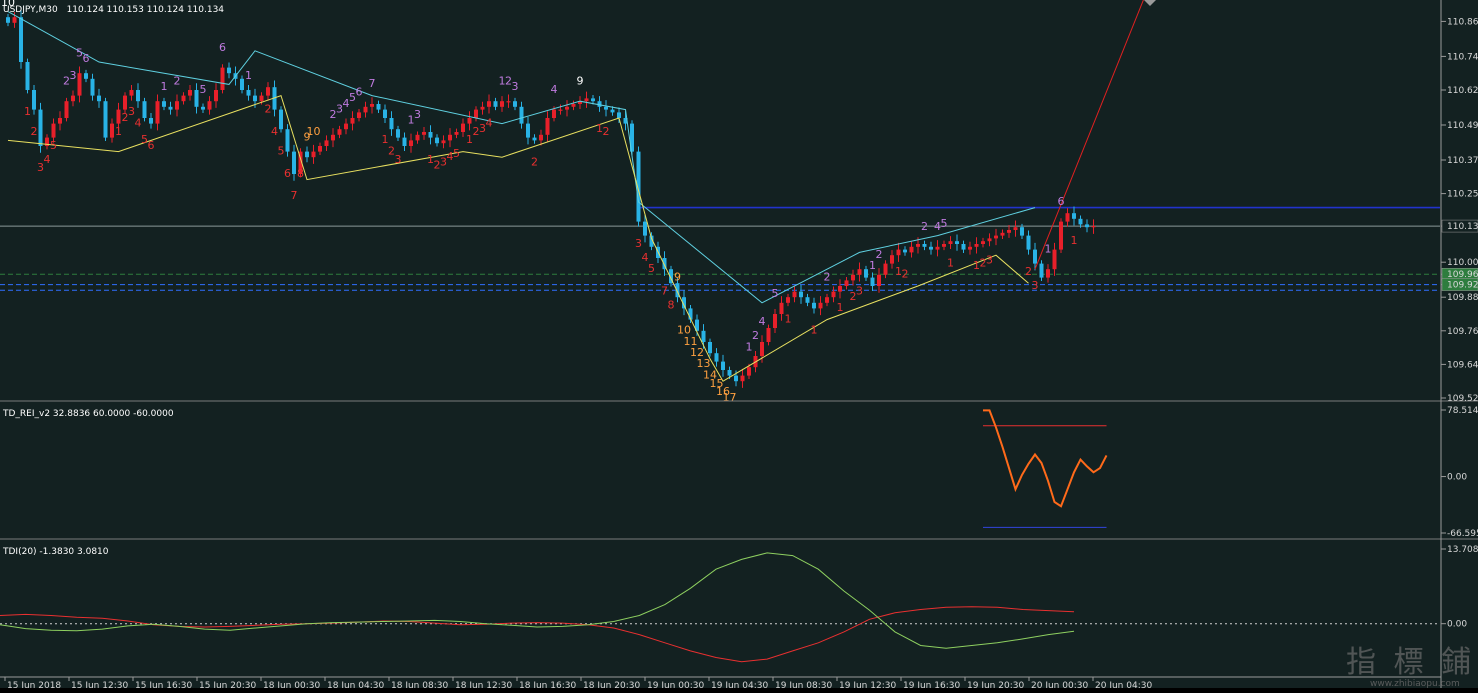  Describe the element at coordinates (1462, 22) in the screenshot. I see `price-tick-label: 110.865` at that location.